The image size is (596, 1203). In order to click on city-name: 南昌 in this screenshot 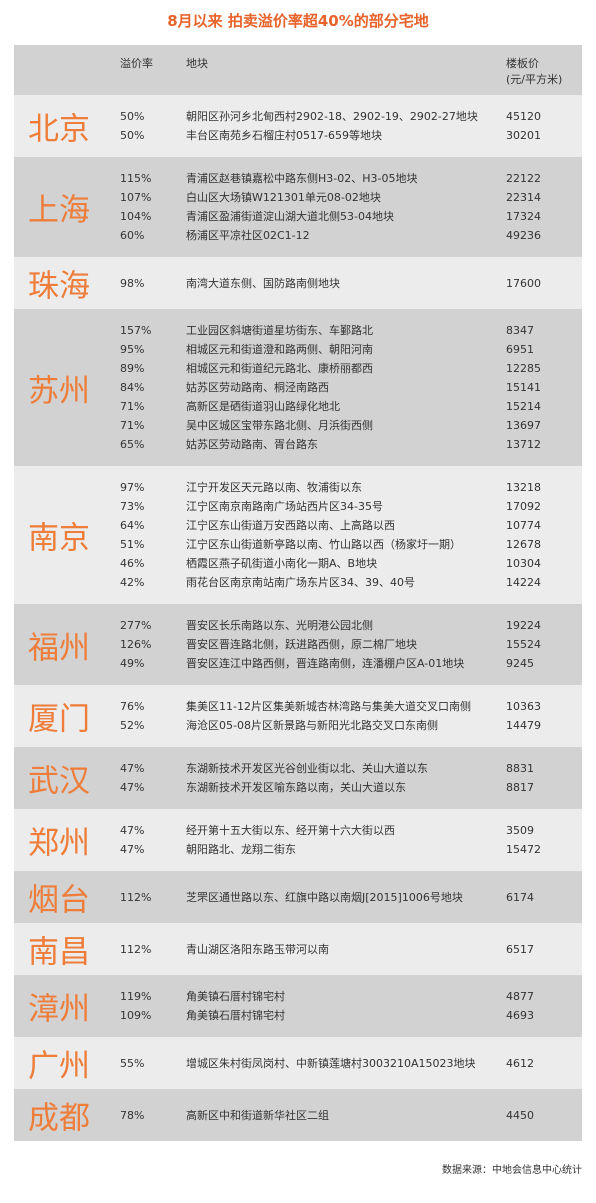, I will do `click(59, 952)`.